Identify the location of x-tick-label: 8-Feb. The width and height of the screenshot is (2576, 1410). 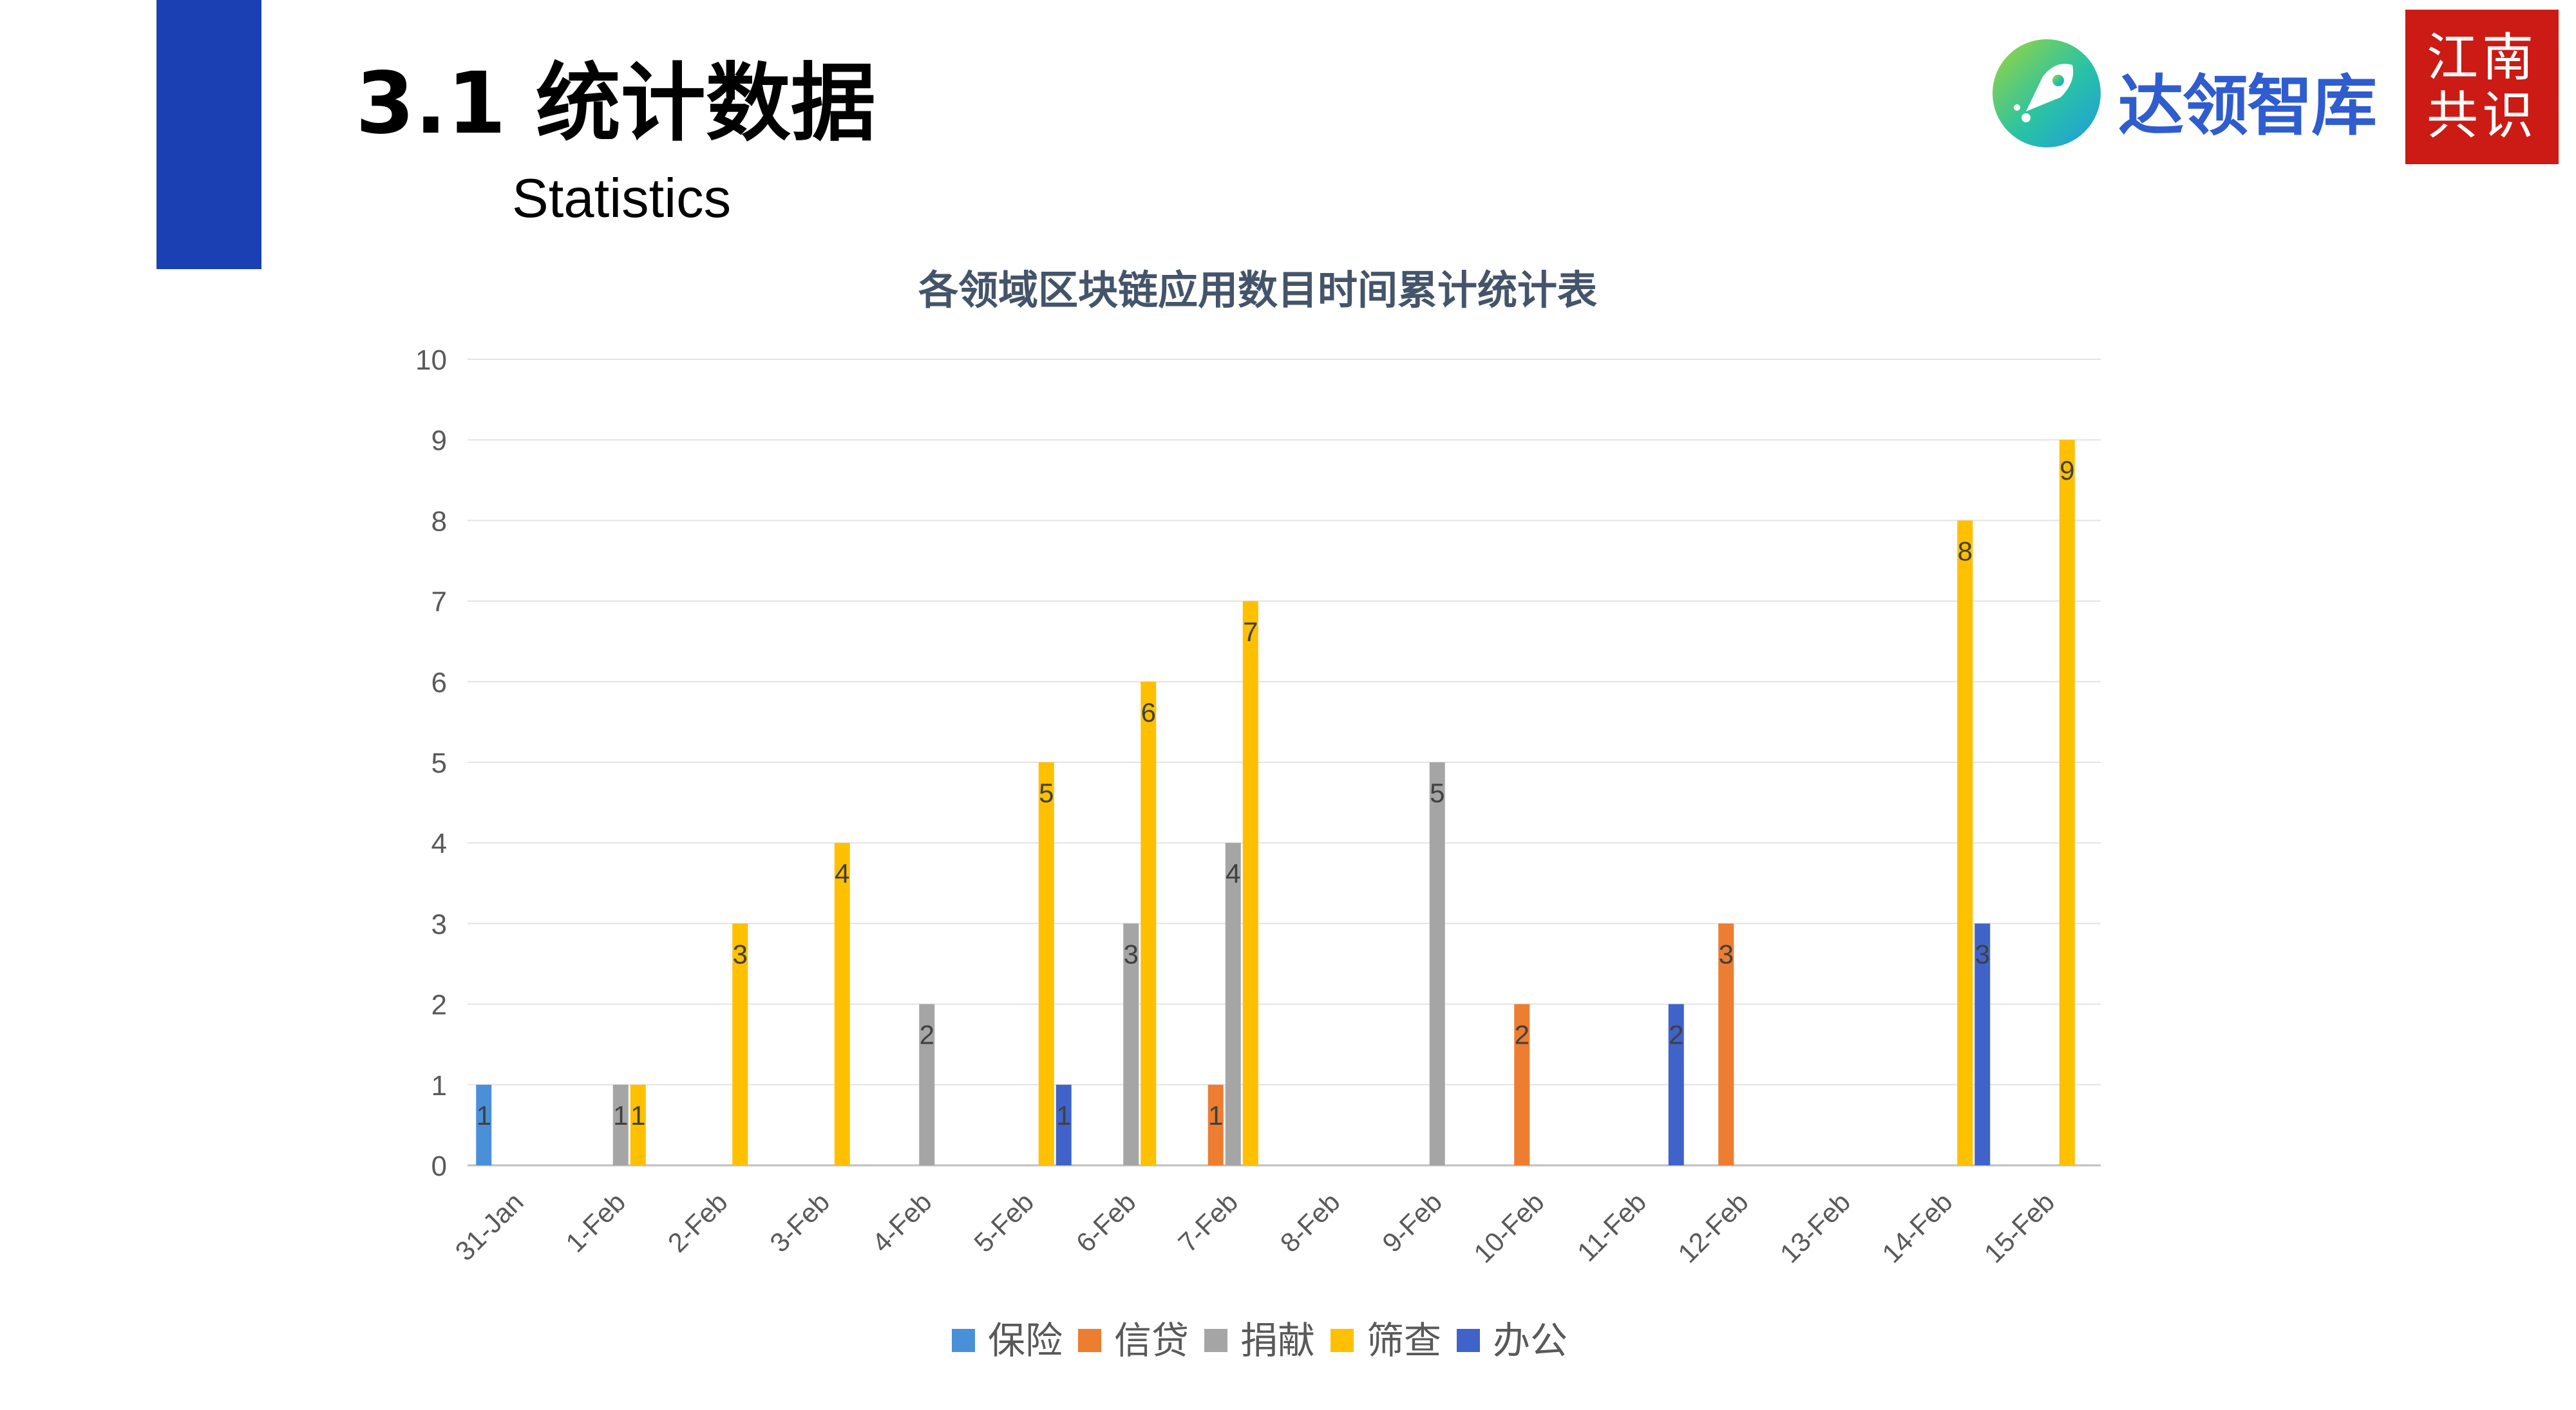
(1310, 1222).